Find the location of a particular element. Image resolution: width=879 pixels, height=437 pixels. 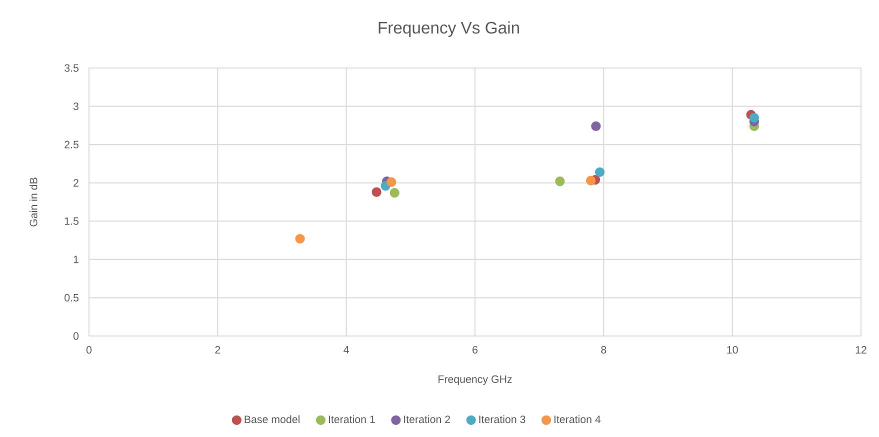

chart-title: Frequency Vs Gain is located at coordinates (448, 29).